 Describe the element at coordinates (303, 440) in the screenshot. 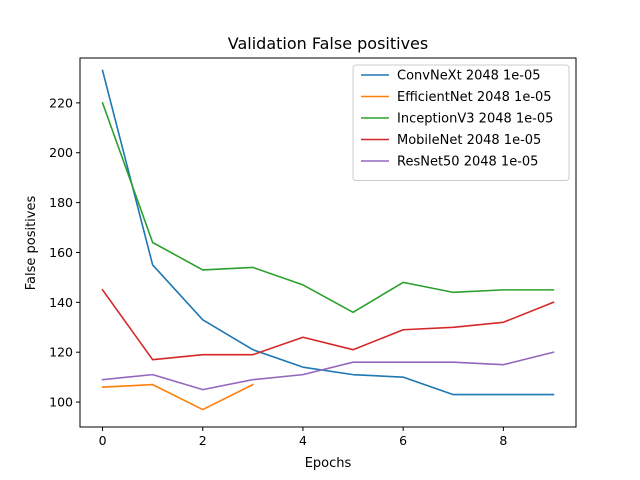

I see `x-tick-label: 4` at that location.